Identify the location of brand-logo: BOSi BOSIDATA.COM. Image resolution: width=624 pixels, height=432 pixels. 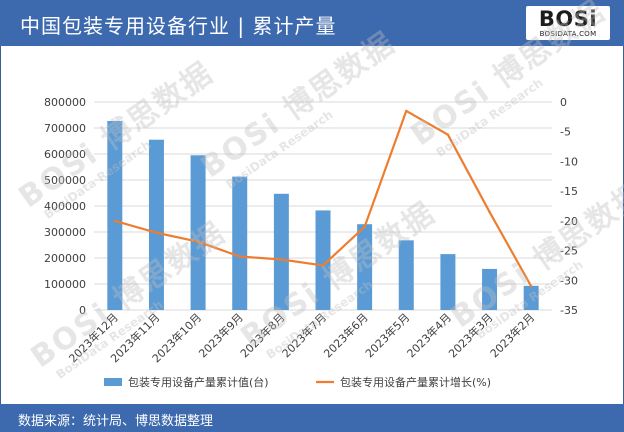
(568, 23).